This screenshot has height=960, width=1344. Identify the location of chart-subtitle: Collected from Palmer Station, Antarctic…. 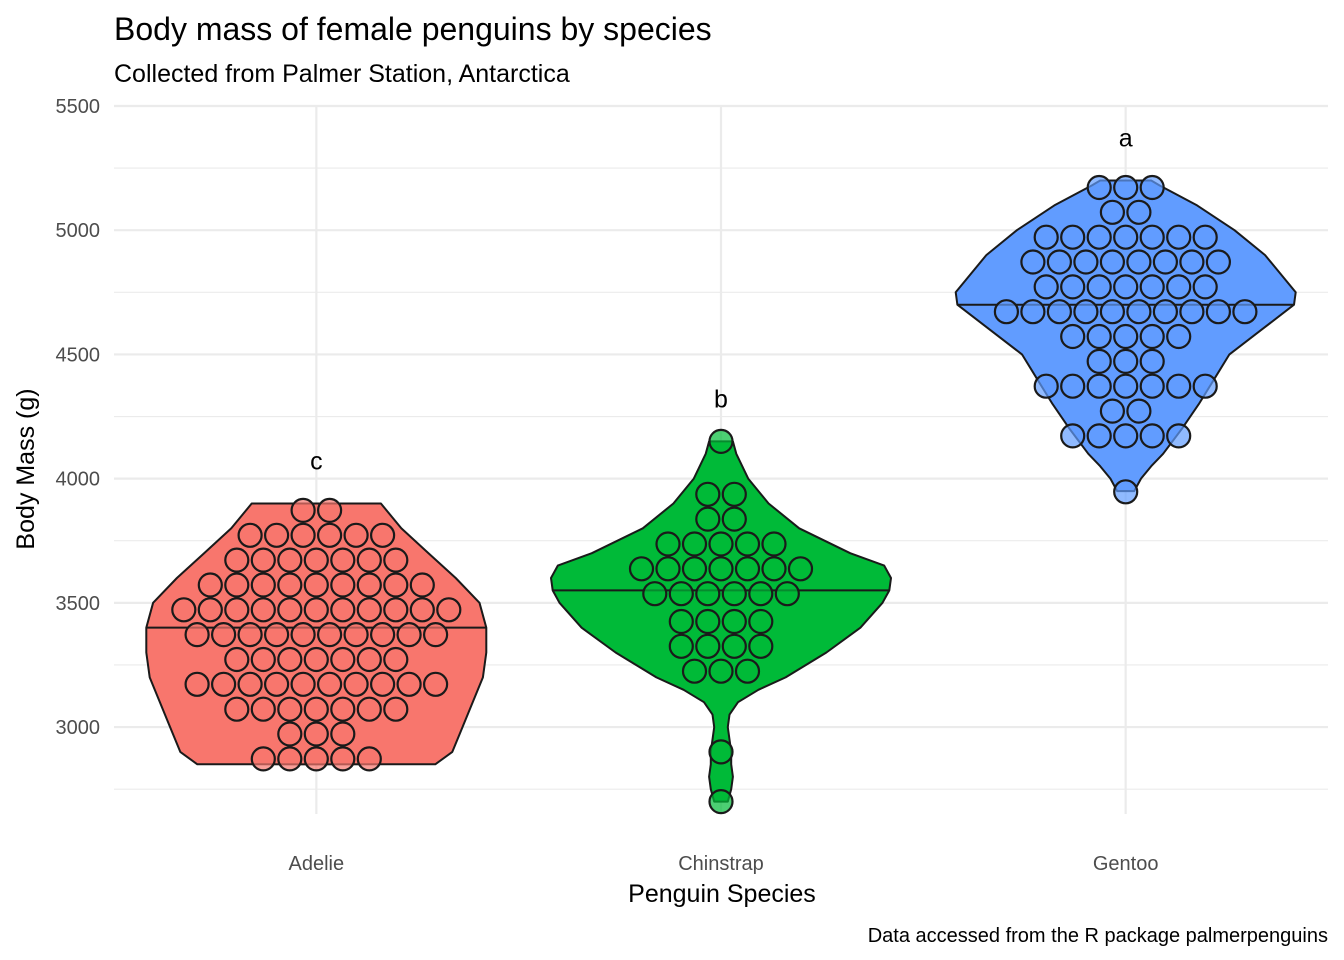
(342, 74).